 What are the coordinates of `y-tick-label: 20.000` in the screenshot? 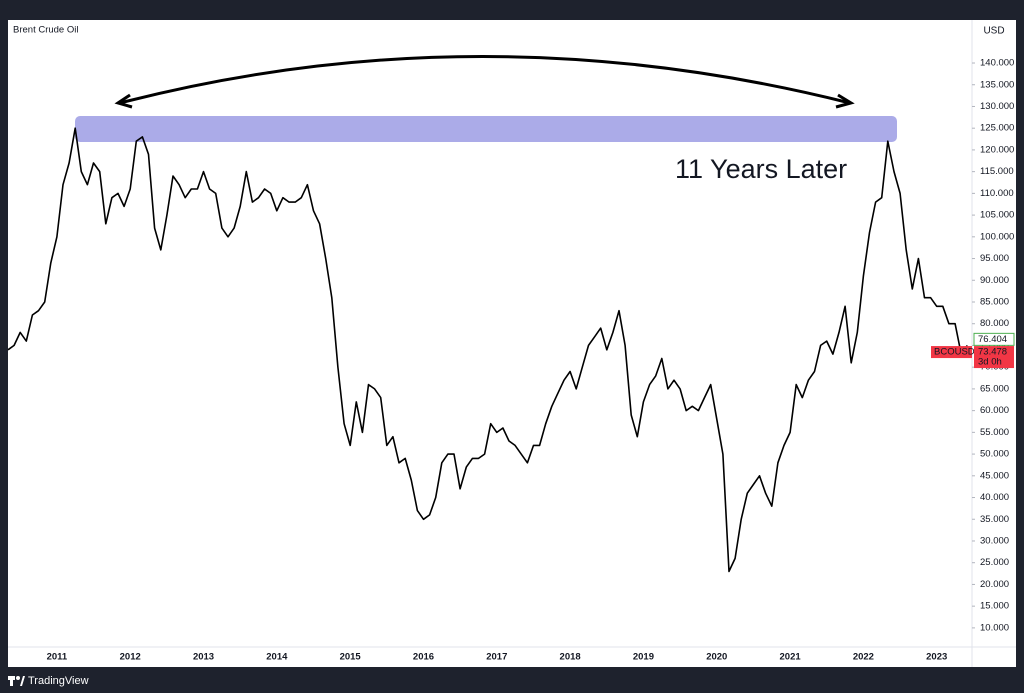 It's located at (994, 584).